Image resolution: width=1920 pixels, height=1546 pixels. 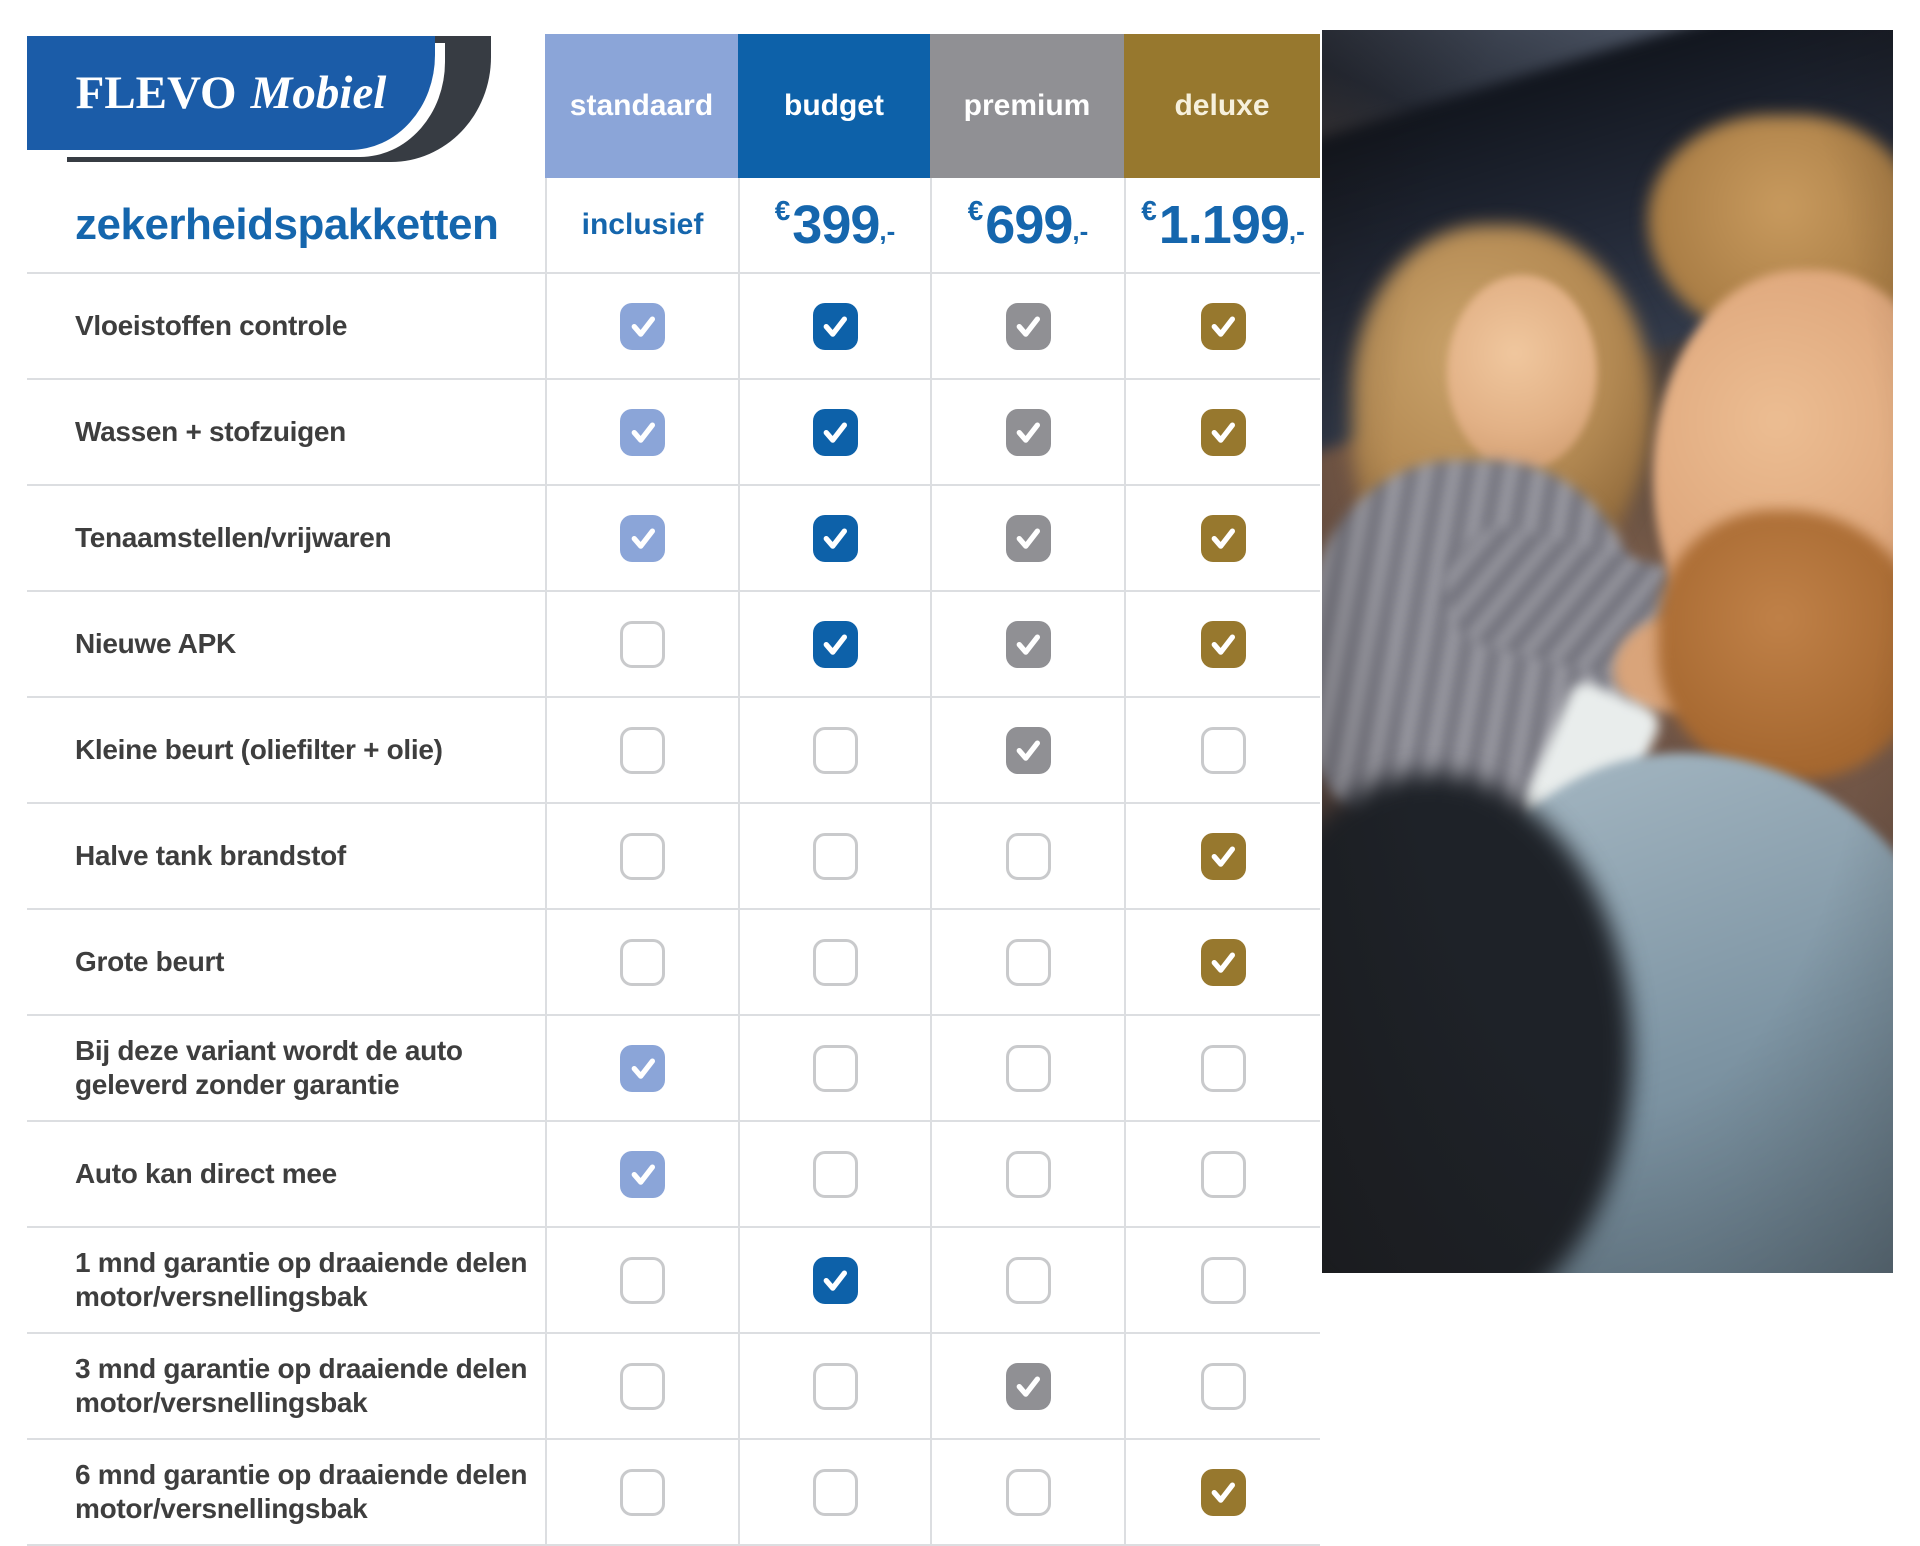 I want to click on feature-row: Grote beurt, so click(x=673, y=963).